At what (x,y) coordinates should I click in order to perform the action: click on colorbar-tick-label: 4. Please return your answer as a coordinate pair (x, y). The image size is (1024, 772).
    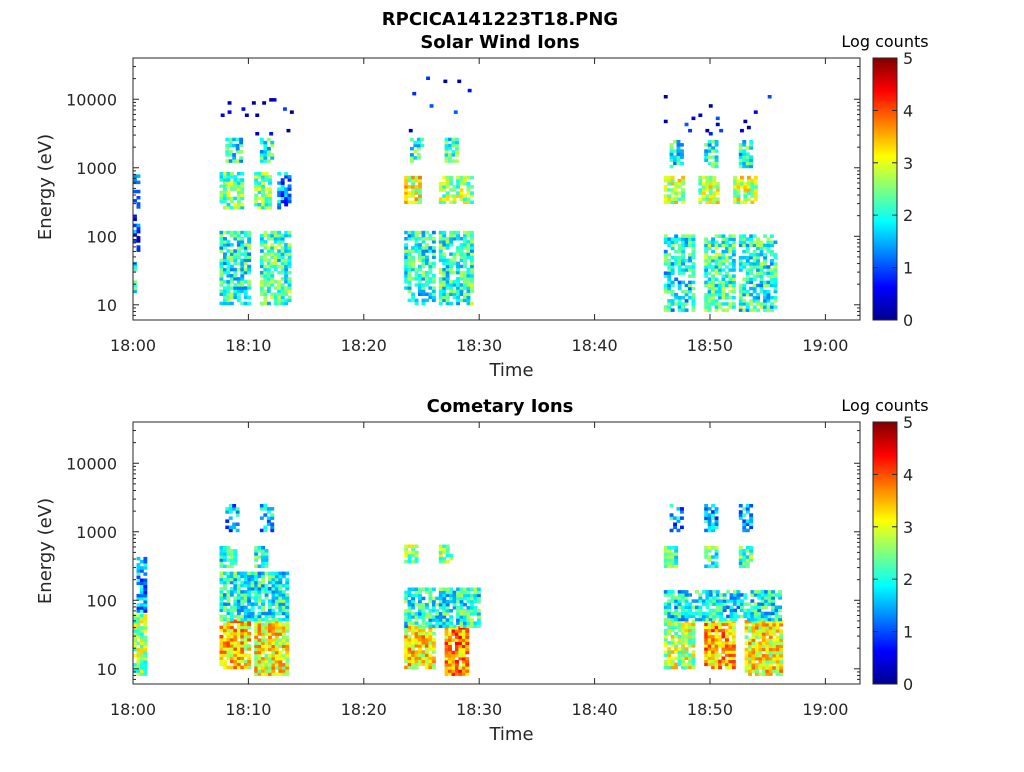
    Looking at the image, I should click on (908, 474).